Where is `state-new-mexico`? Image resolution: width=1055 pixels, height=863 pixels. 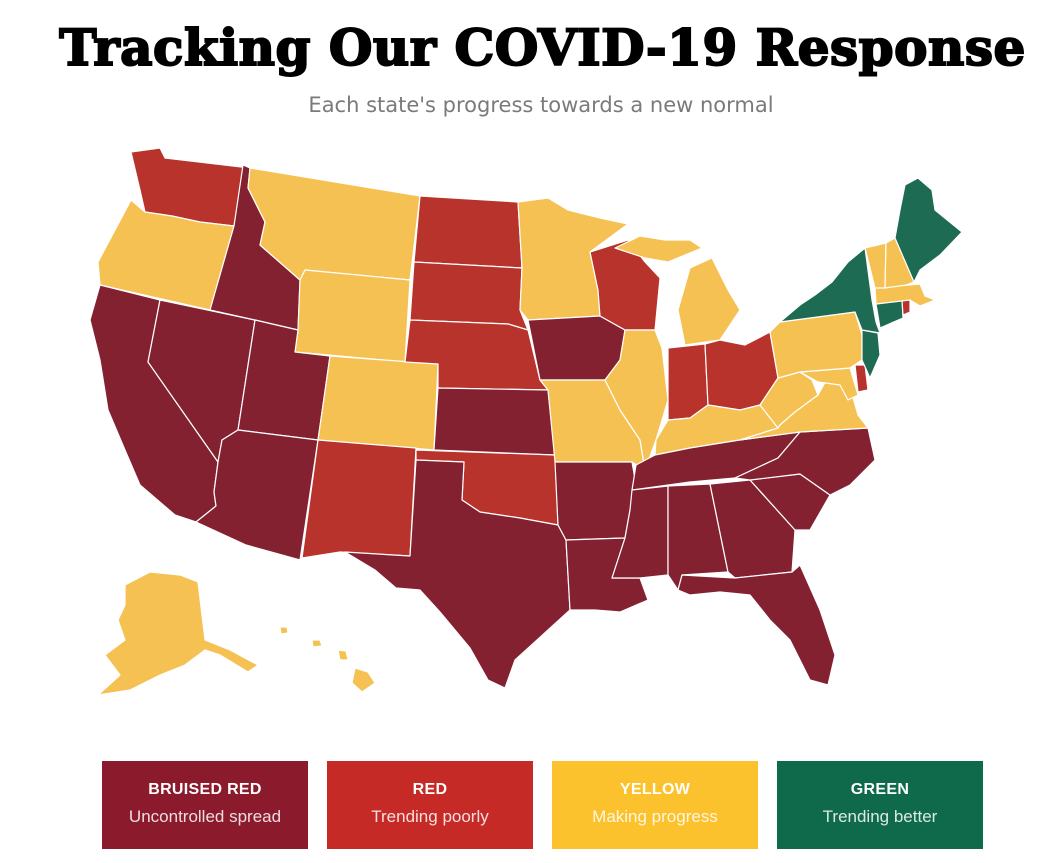
state-new-mexico is located at coordinates (359, 499).